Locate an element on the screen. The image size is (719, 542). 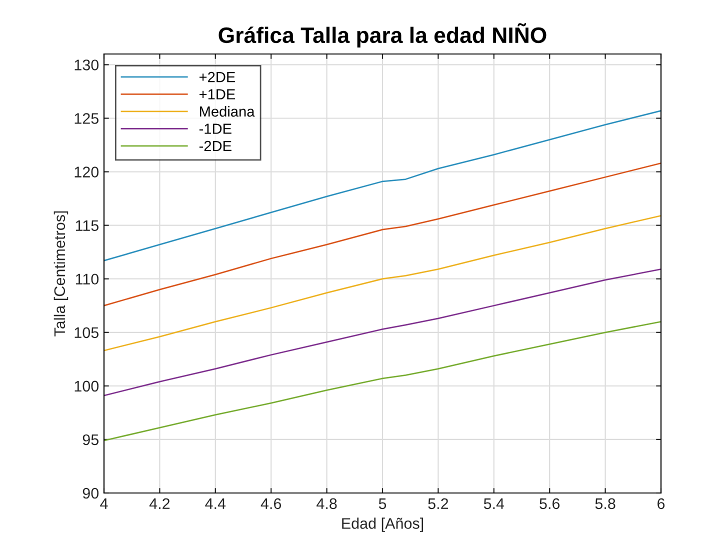
x-tick-label: 5 is located at coordinates (382, 504).